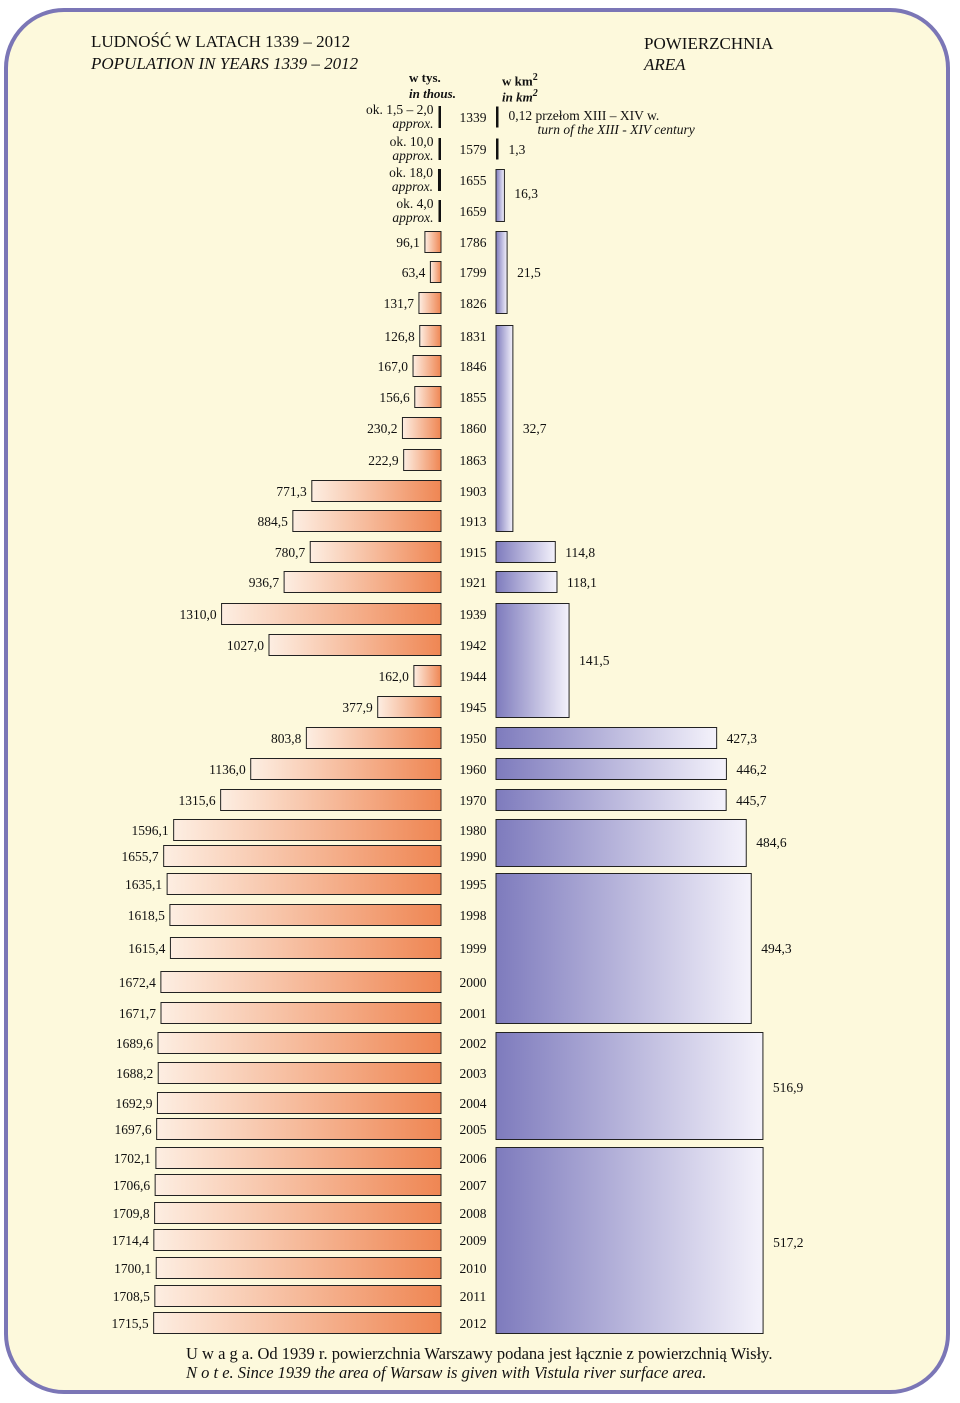  Describe the element at coordinates (143, 884) in the screenshot. I see `population-value-label: 1635,1` at that location.